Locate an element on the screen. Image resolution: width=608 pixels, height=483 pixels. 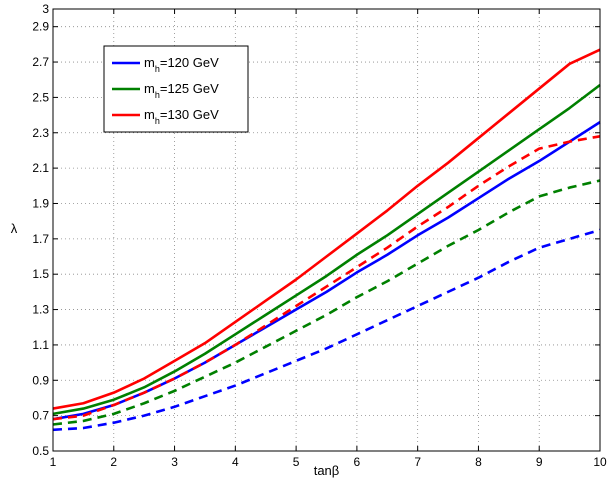
legend-label: mh=120 GeV is located at coordinates (181, 64).